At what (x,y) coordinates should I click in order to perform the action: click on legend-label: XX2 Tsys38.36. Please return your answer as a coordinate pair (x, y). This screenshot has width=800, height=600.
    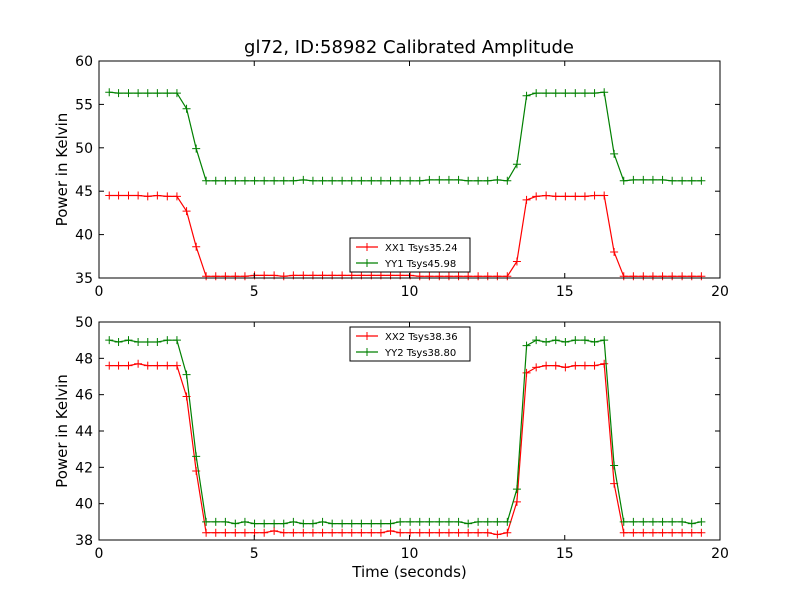
    Looking at the image, I should click on (421, 337).